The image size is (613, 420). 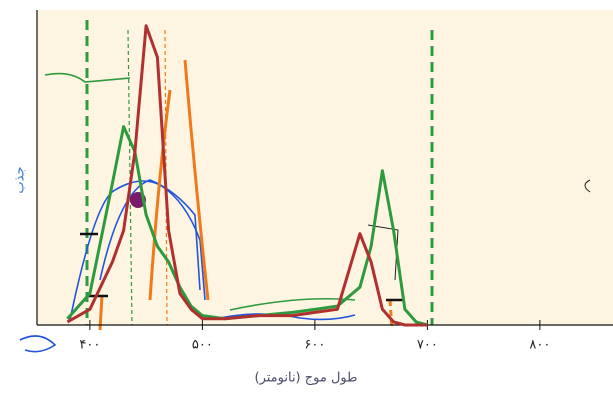 What do you see at coordinates (427, 345) in the screenshot?
I see `x-tick-label: ۷۰۰` at bounding box center [427, 345].